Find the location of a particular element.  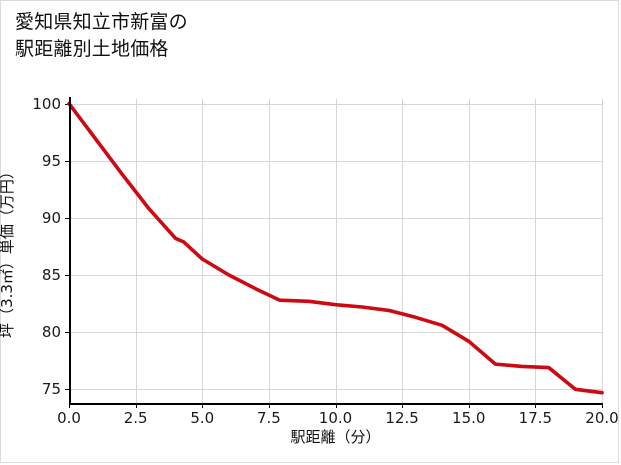

y-axis-label: 坪（3.3㎡）単価（万円） is located at coordinates (8, 251).